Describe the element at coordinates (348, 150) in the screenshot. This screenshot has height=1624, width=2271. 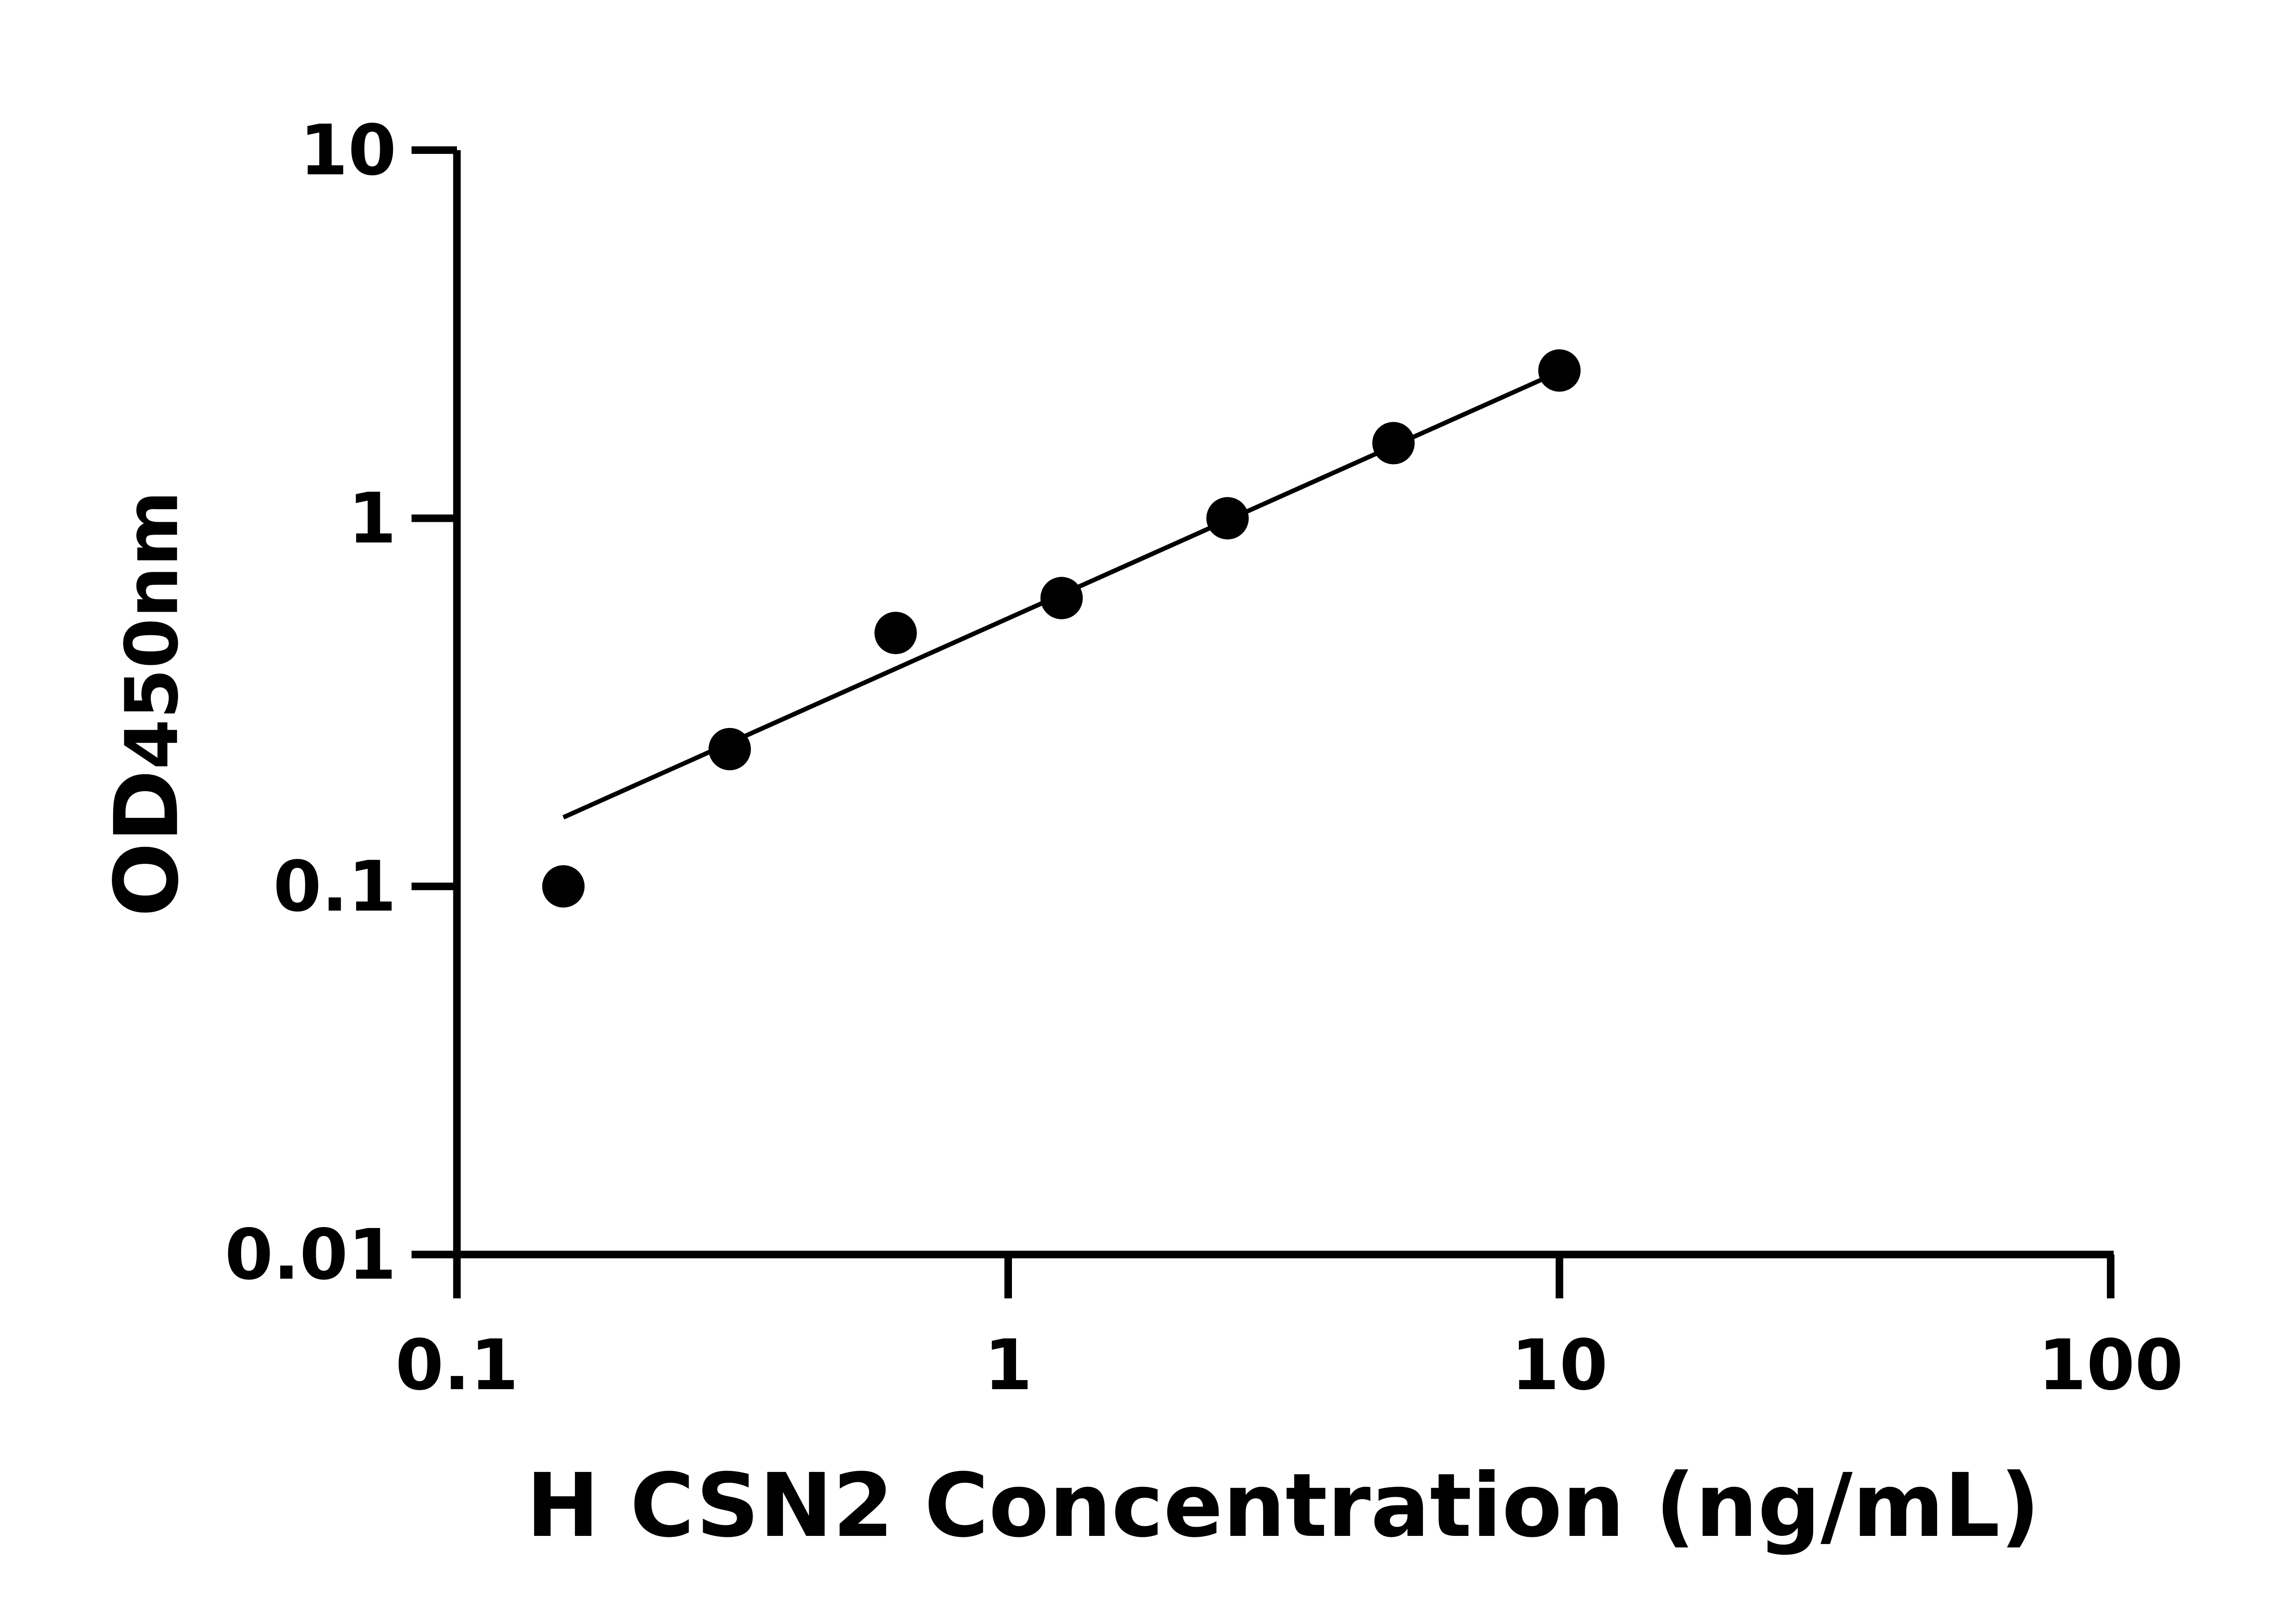
I see `y-tick-label: 10` at that location.